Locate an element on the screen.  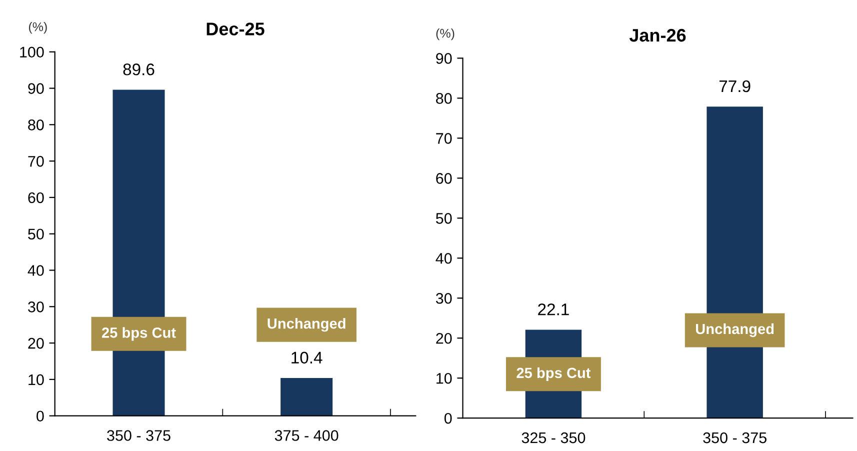
x-tick-label: 375 - 400 is located at coordinates (306, 435).